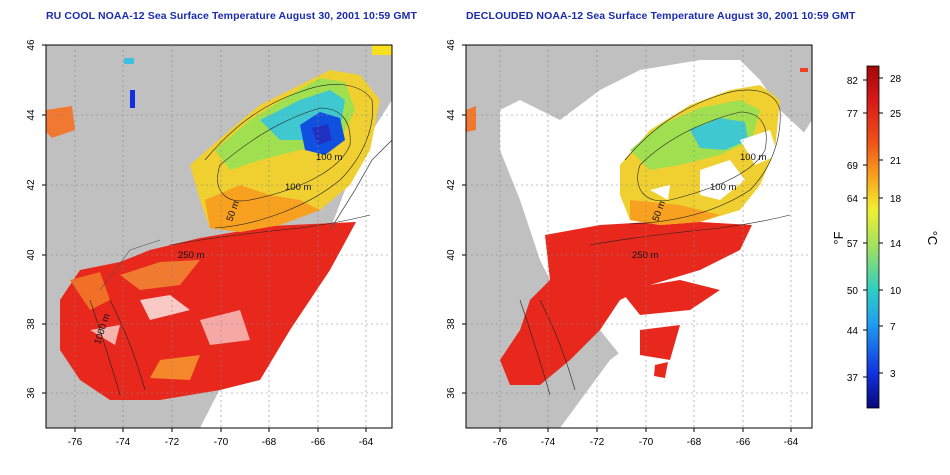 This screenshot has height=475, width=950. Describe the element at coordinates (932, 238) in the screenshot. I see `celsius-unit-label: °C` at that location.